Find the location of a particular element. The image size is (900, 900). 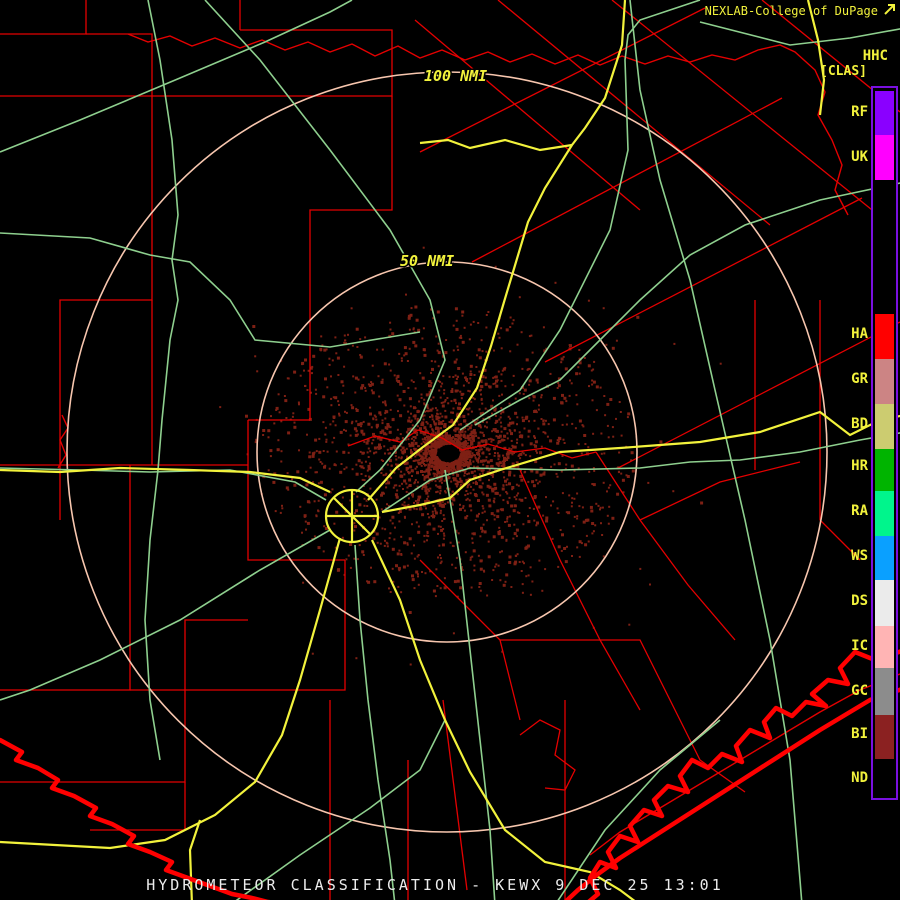

legend-swatch-uk is located at coordinates (884, 157).